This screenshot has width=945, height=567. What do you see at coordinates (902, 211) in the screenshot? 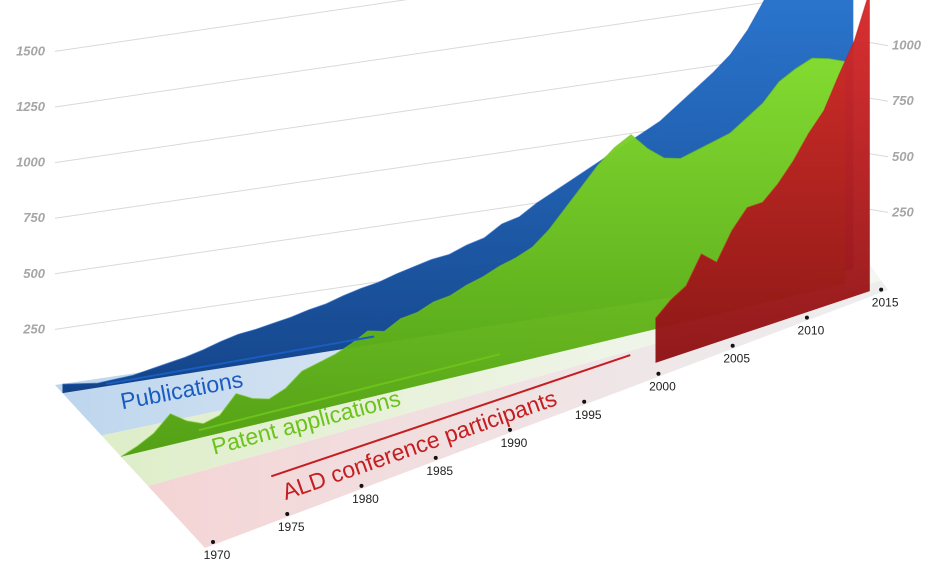
I see `y-tick-label-right: 250` at bounding box center [902, 211].